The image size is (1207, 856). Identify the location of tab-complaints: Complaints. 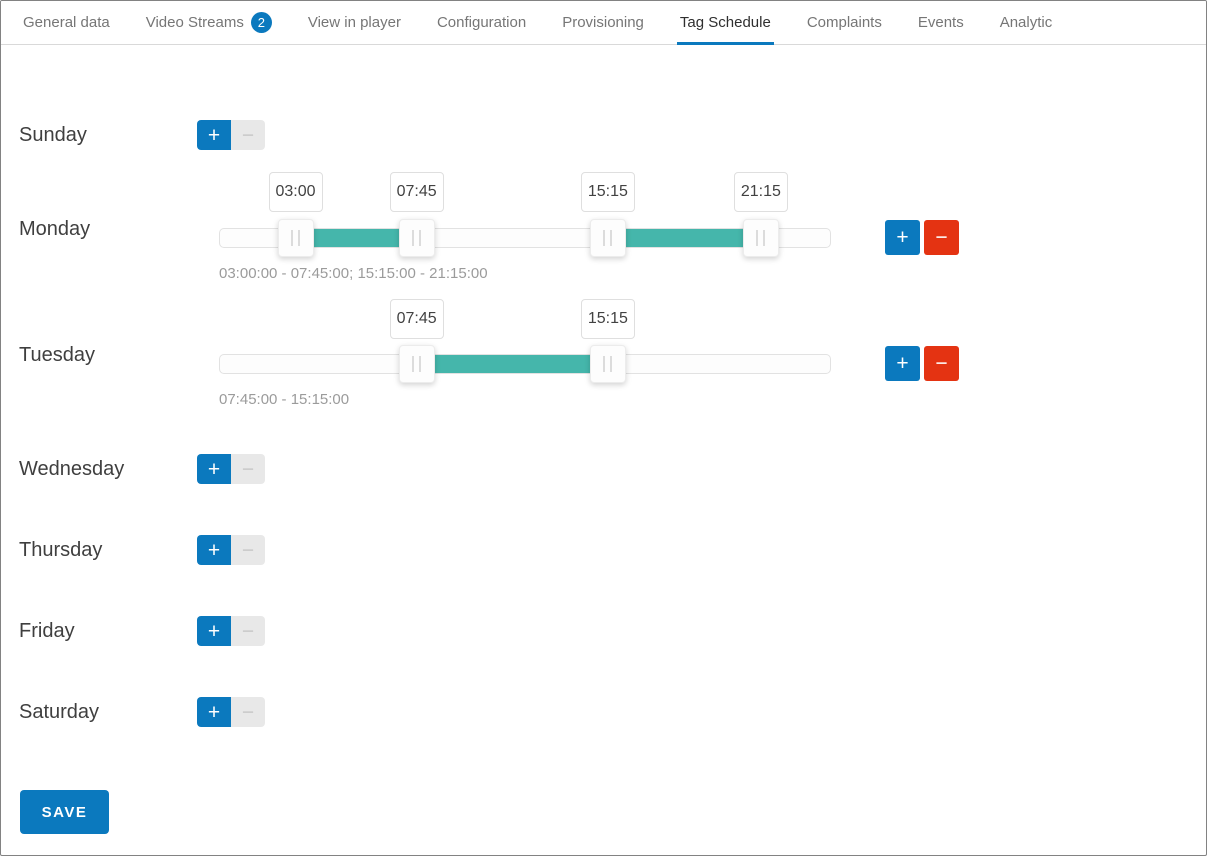
(844, 23).